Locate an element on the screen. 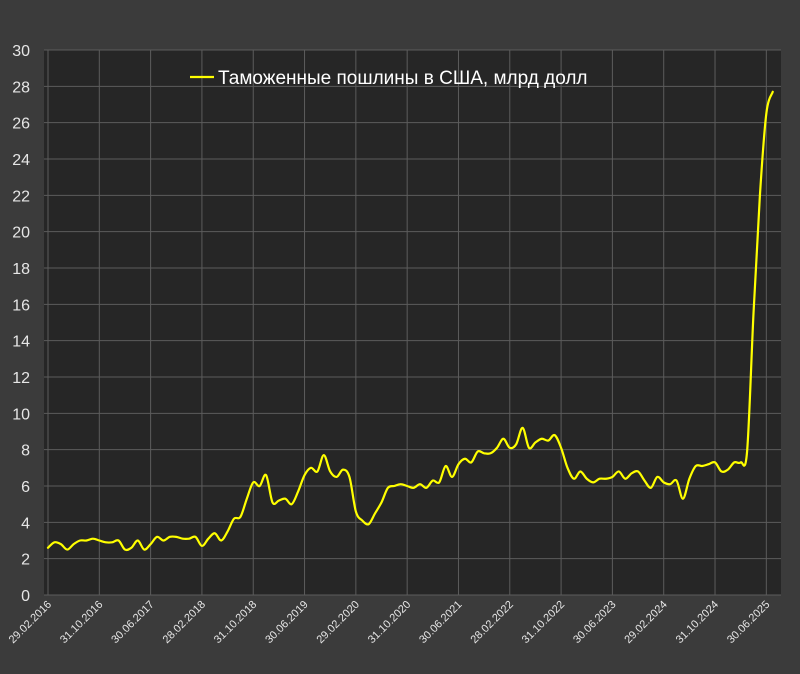 The image size is (800, 674). legend: Таможенные пошлины в США, млрд долл is located at coordinates (389, 78).